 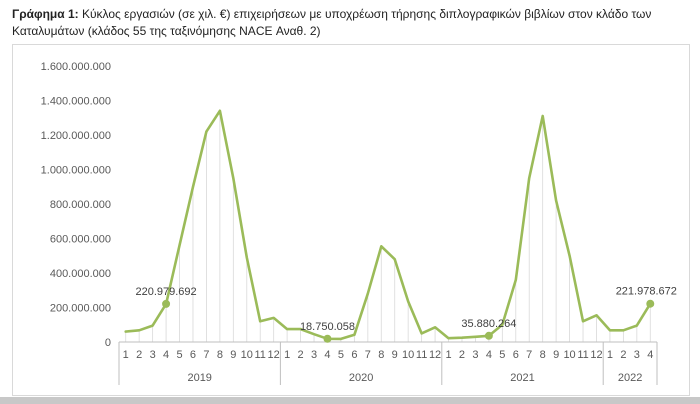 I want to click on data-label: 221.978.672, so click(x=646, y=292).